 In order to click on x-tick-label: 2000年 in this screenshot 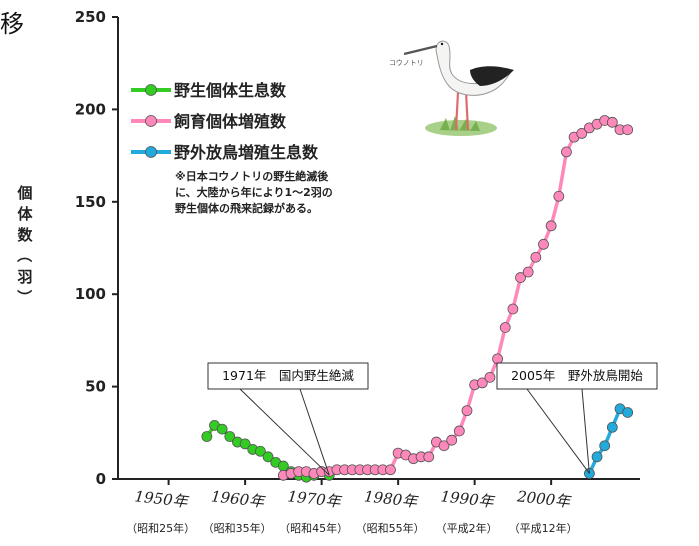, I will do `click(544, 499)`.